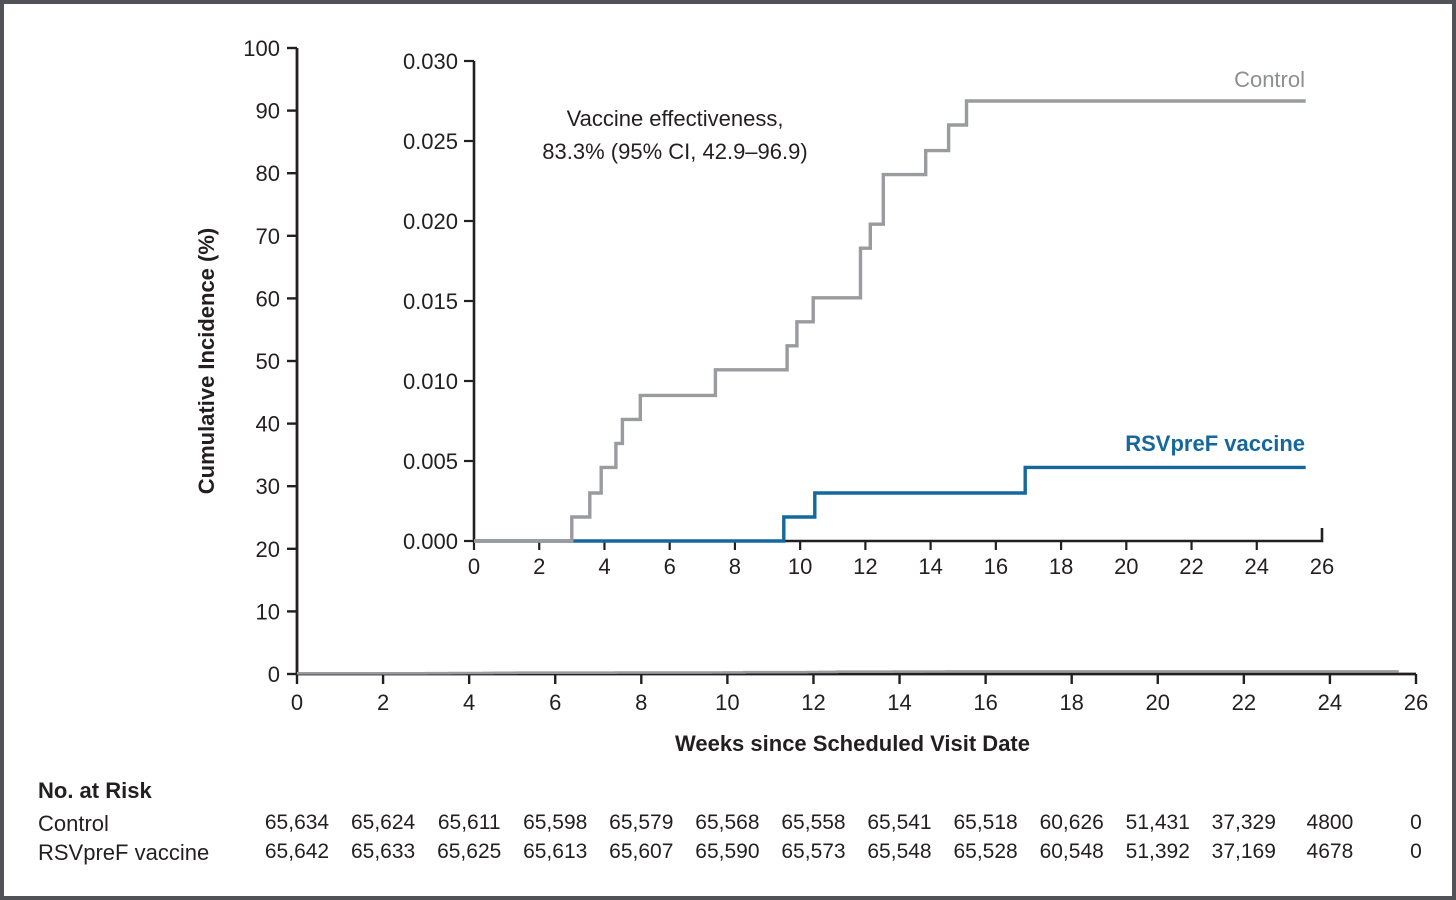  What do you see at coordinates (727, 851) in the screenshot?
I see `risk-value: 65,590` at bounding box center [727, 851].